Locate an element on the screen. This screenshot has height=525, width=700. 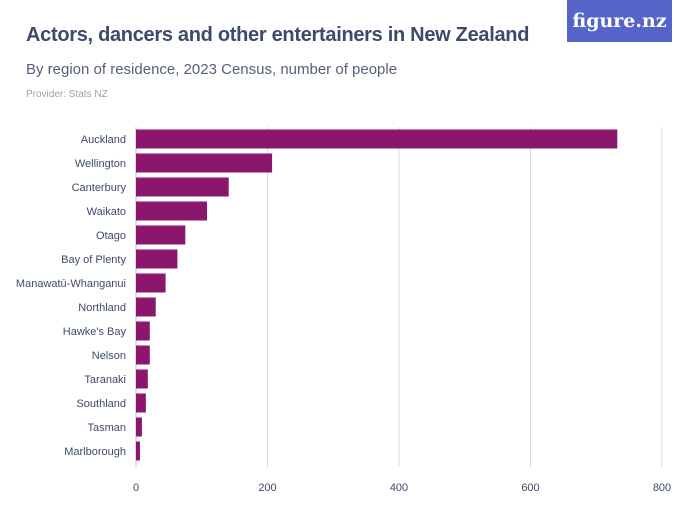
bar-tasman is located at coordinates (139, 427).